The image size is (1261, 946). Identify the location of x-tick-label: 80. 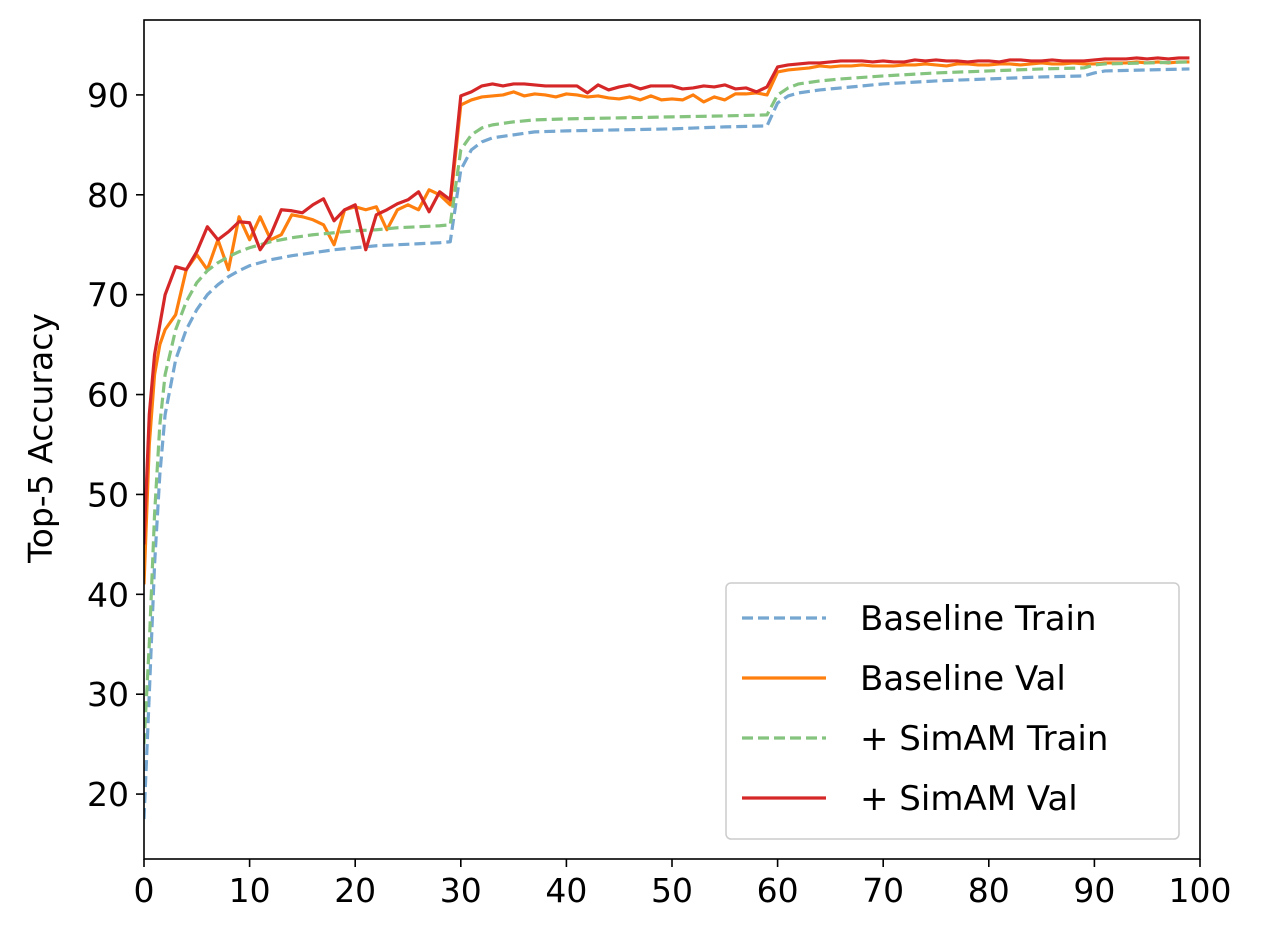
(989, 890).